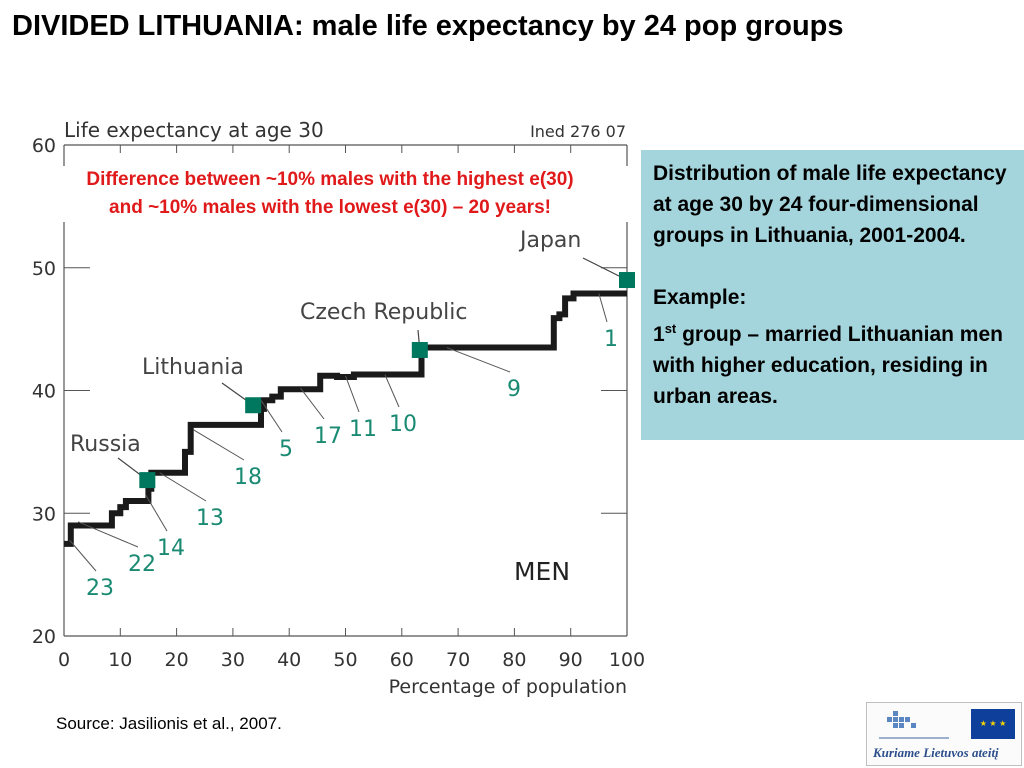  What do you see at coordinates (64, 660) in the screenshot?
I see `x-tick-label: 0` at bounding box center [64, 660].